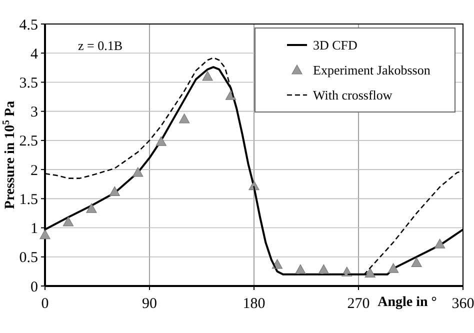  I want to click on y-tick-label: 4, so click(34, 54).